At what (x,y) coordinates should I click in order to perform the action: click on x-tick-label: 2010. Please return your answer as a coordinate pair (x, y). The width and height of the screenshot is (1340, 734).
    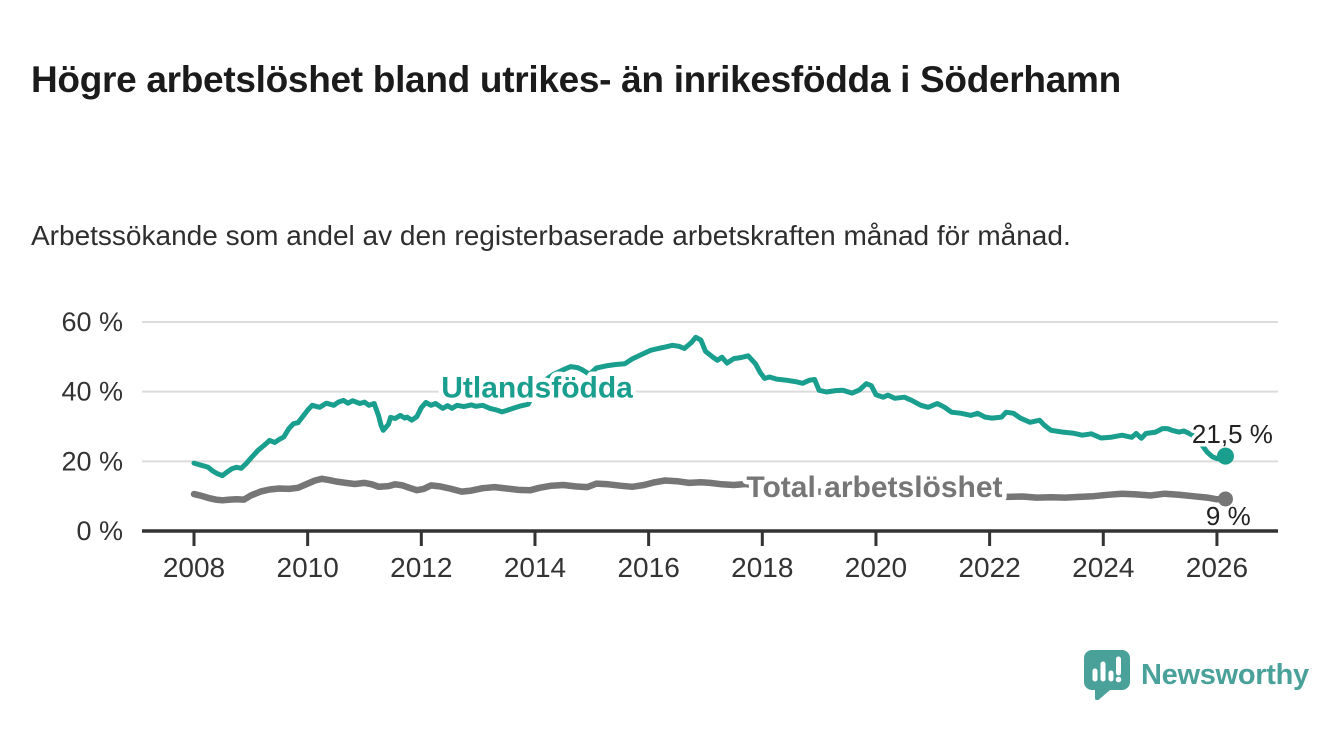
    Looking at the image, I should click on (308, 567).